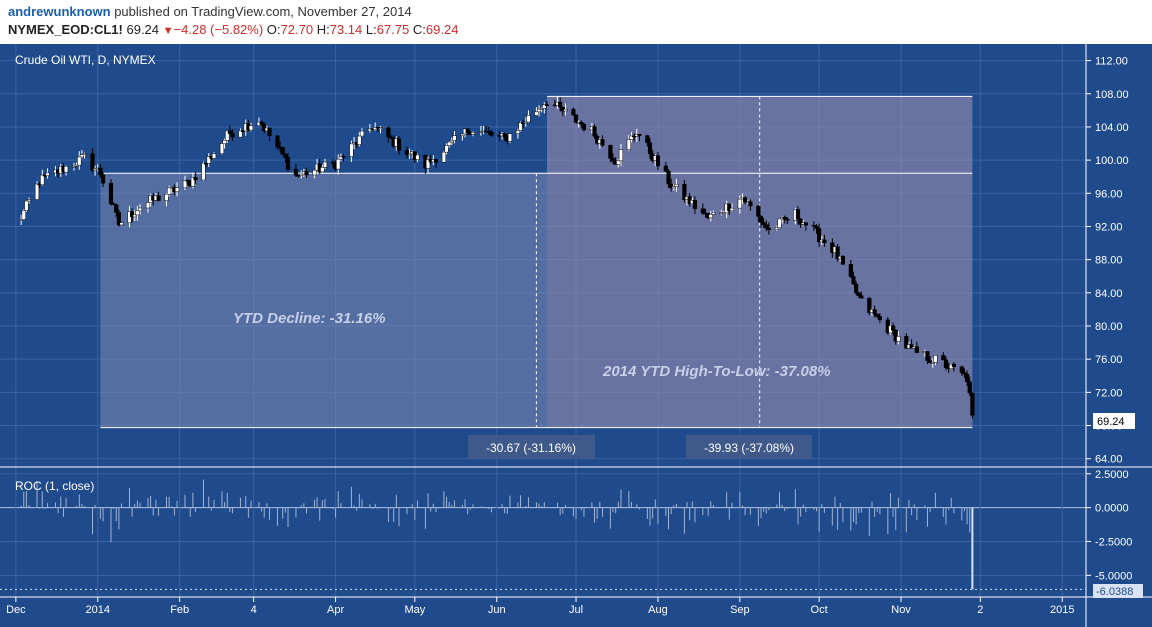 This screenshot has width=1152, height=627. I want to click on time-tick-label: May, so click(414, 610).